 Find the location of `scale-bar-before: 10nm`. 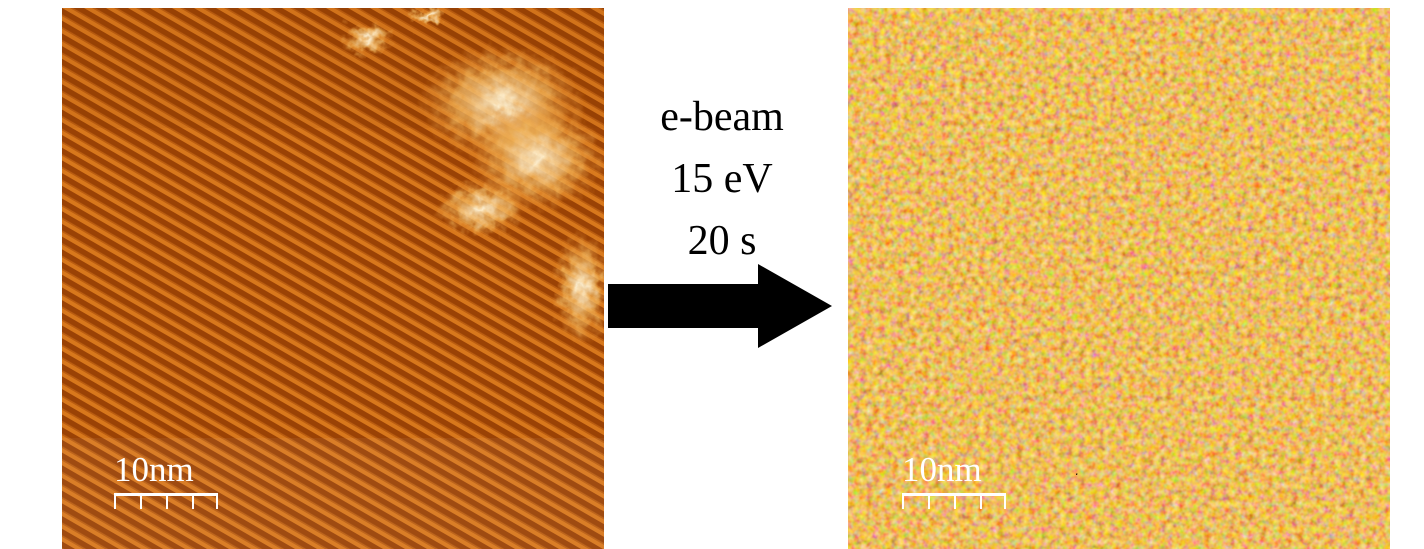

scale-bar-before: 10nm is located at coordinates (167, 482).